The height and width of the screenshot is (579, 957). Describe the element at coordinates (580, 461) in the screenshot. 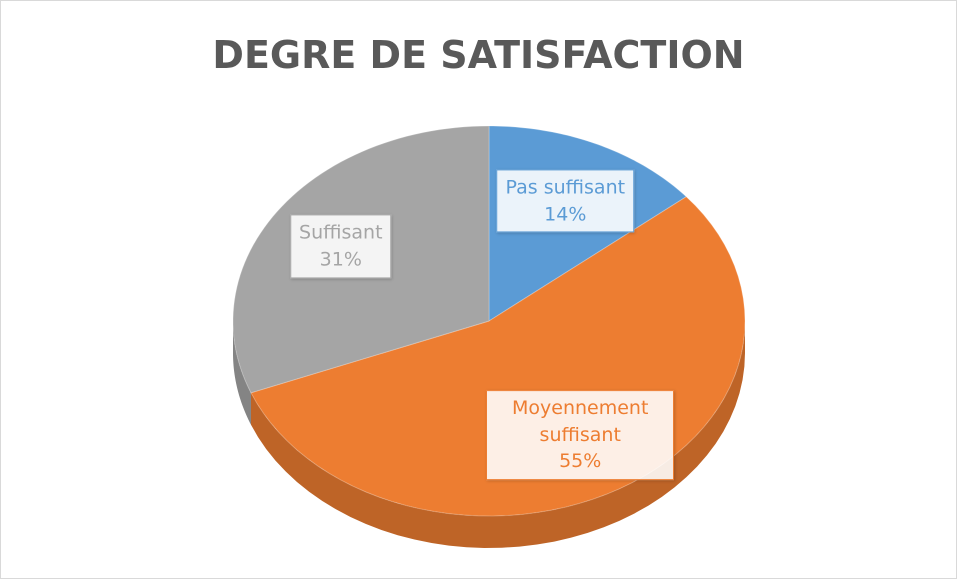

I see `label-value: 55%` at that location.